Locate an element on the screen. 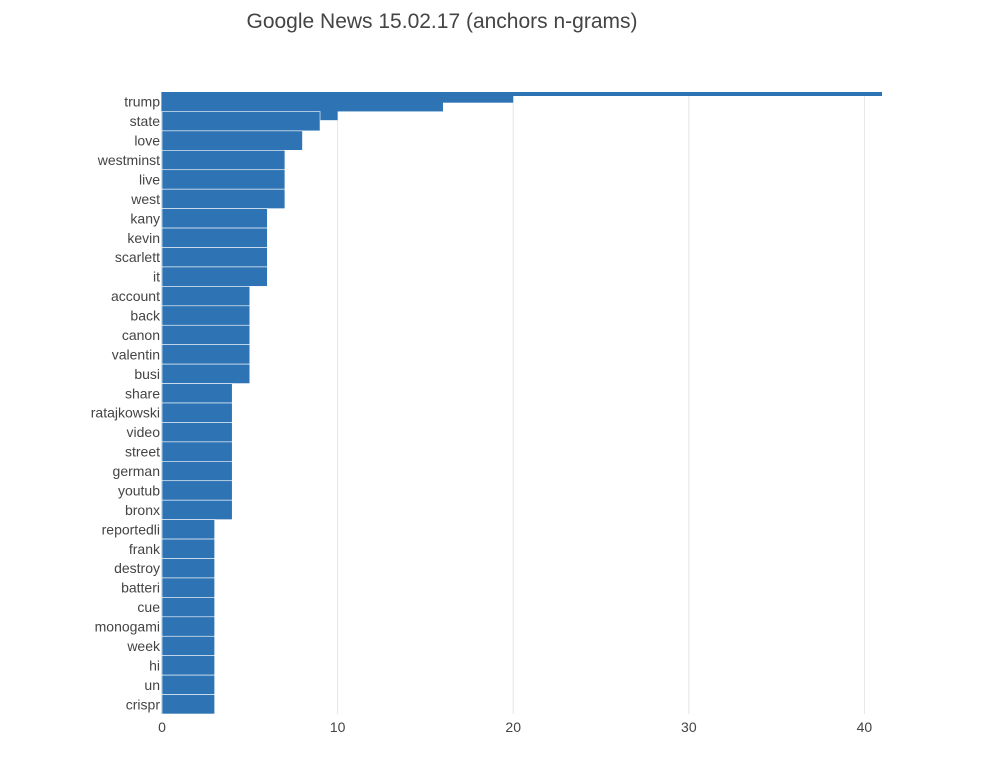  y-tick-label: it is located at coordinates (156, 277).